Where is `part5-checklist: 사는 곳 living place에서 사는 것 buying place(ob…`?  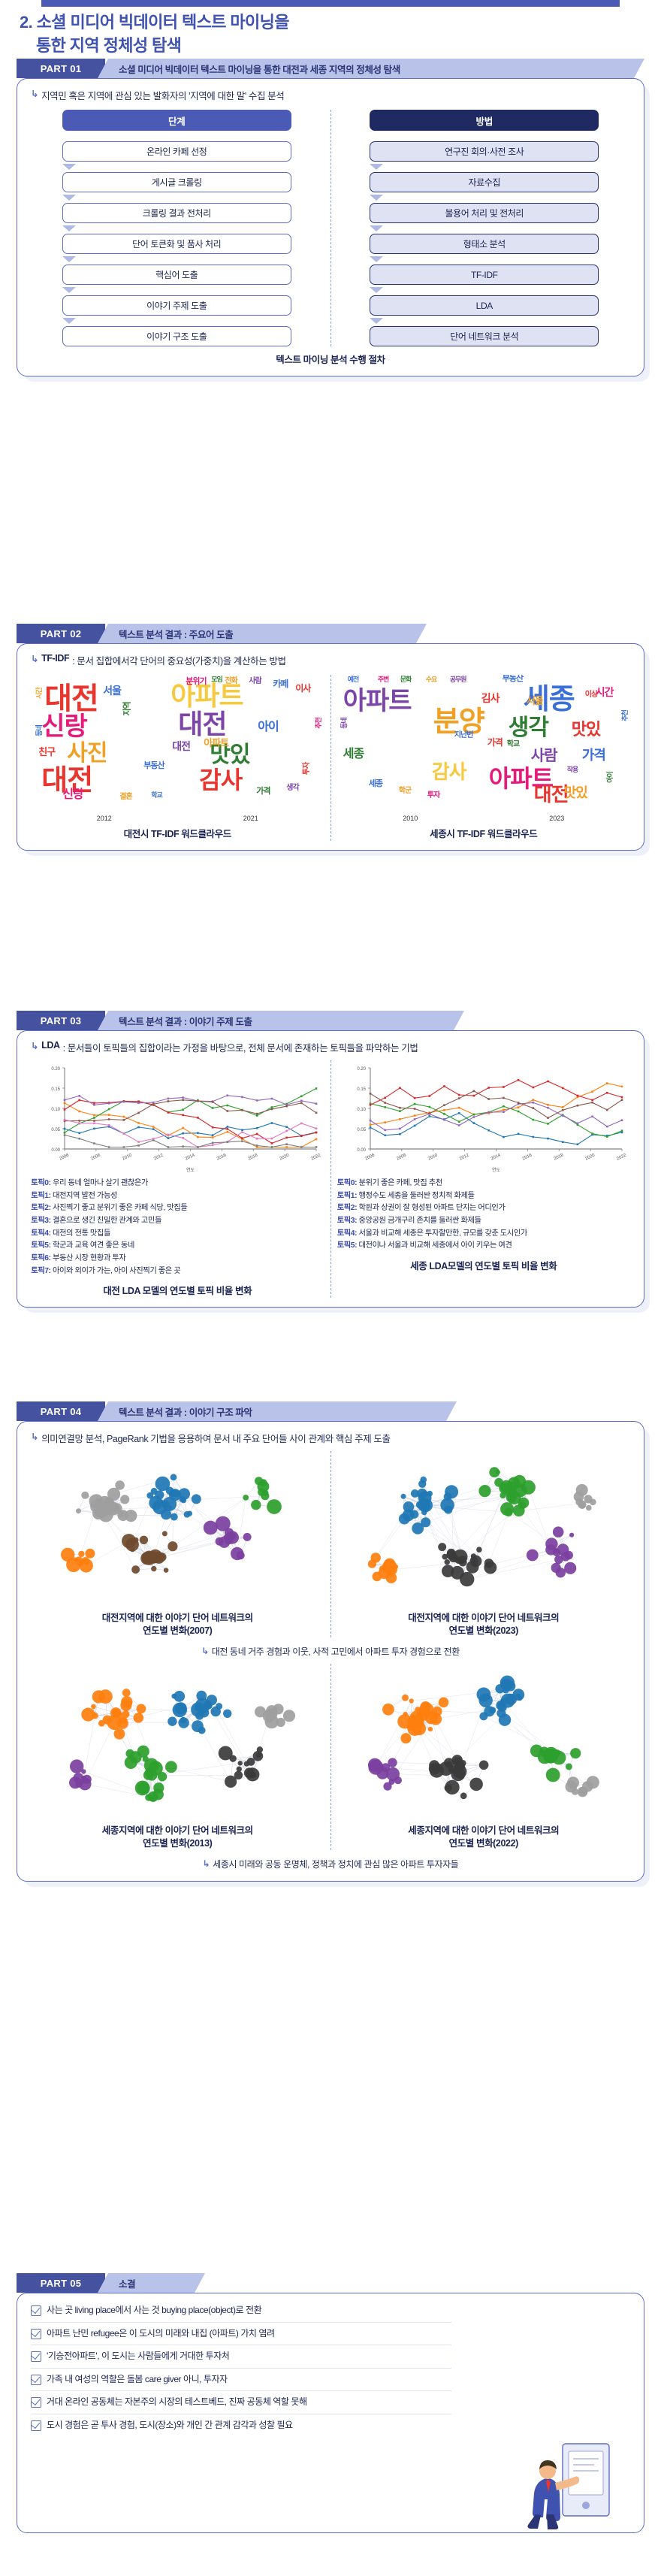 part5-checklist: 사는 곳 living place에서 사는 것 buying place(ob… is located at coordinates (241, 2368).